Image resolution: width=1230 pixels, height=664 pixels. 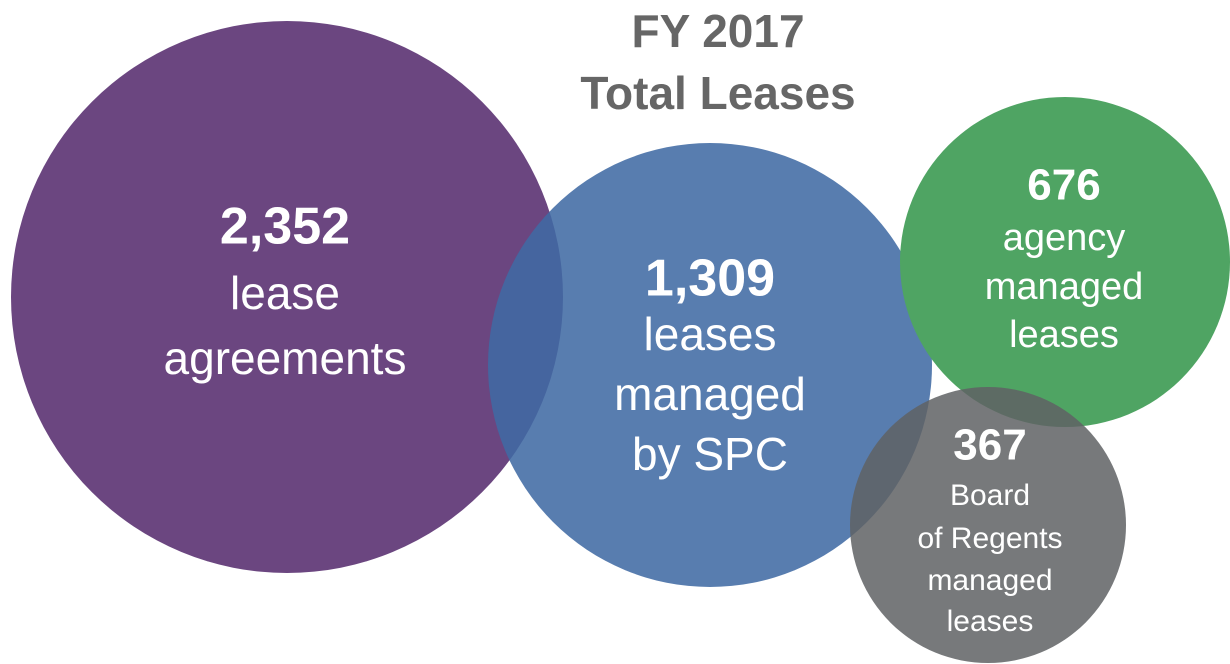 I want to click on bubble-label: of Regents, so click(x=989, y=538).